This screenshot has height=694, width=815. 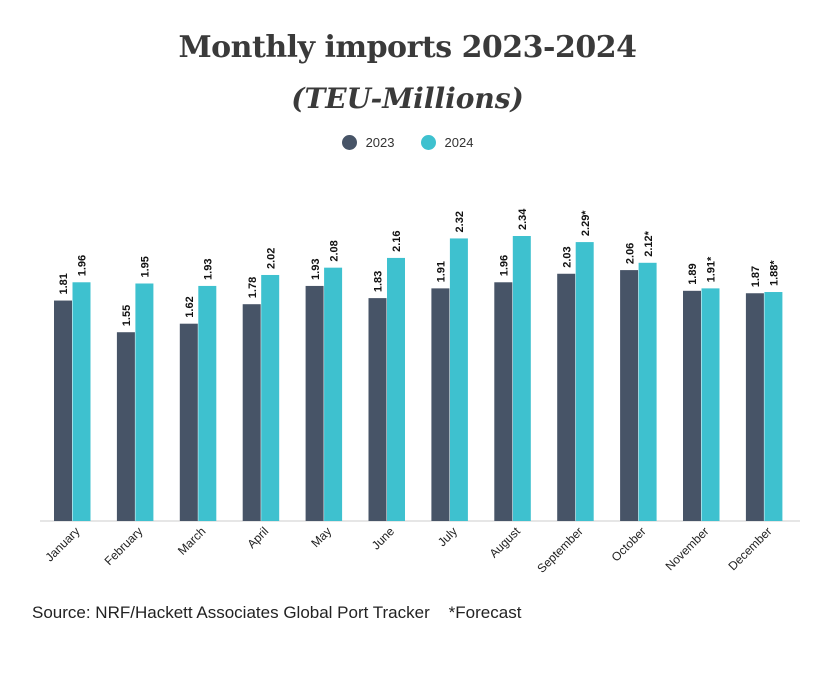 I want to click on data-label-2023-september: 2.03, so click(x=567, y=256).